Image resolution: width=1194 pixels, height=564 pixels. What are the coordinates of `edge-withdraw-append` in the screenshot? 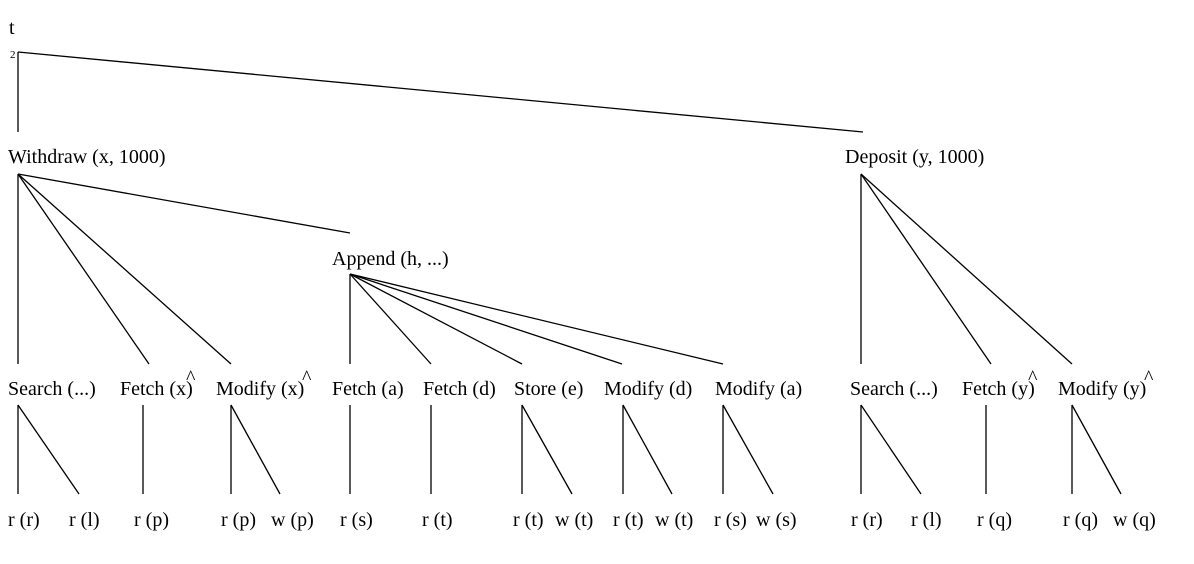 It's located at (184, 203).